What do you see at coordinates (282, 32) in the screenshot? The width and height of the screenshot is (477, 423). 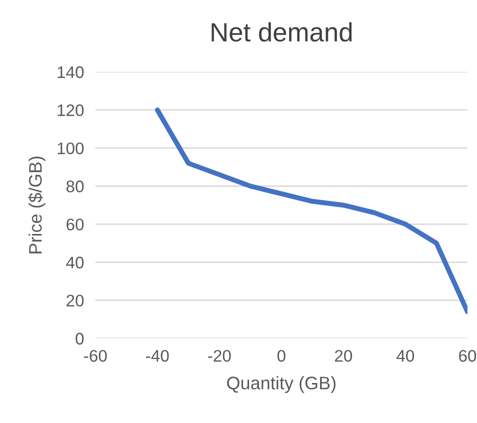 I see `chart-title: Net demand` at bounding box center [282, 32].